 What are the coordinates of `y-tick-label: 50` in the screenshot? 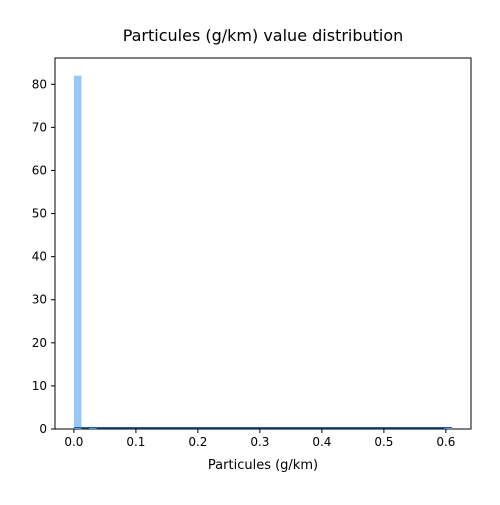 It's located at (39, 214).